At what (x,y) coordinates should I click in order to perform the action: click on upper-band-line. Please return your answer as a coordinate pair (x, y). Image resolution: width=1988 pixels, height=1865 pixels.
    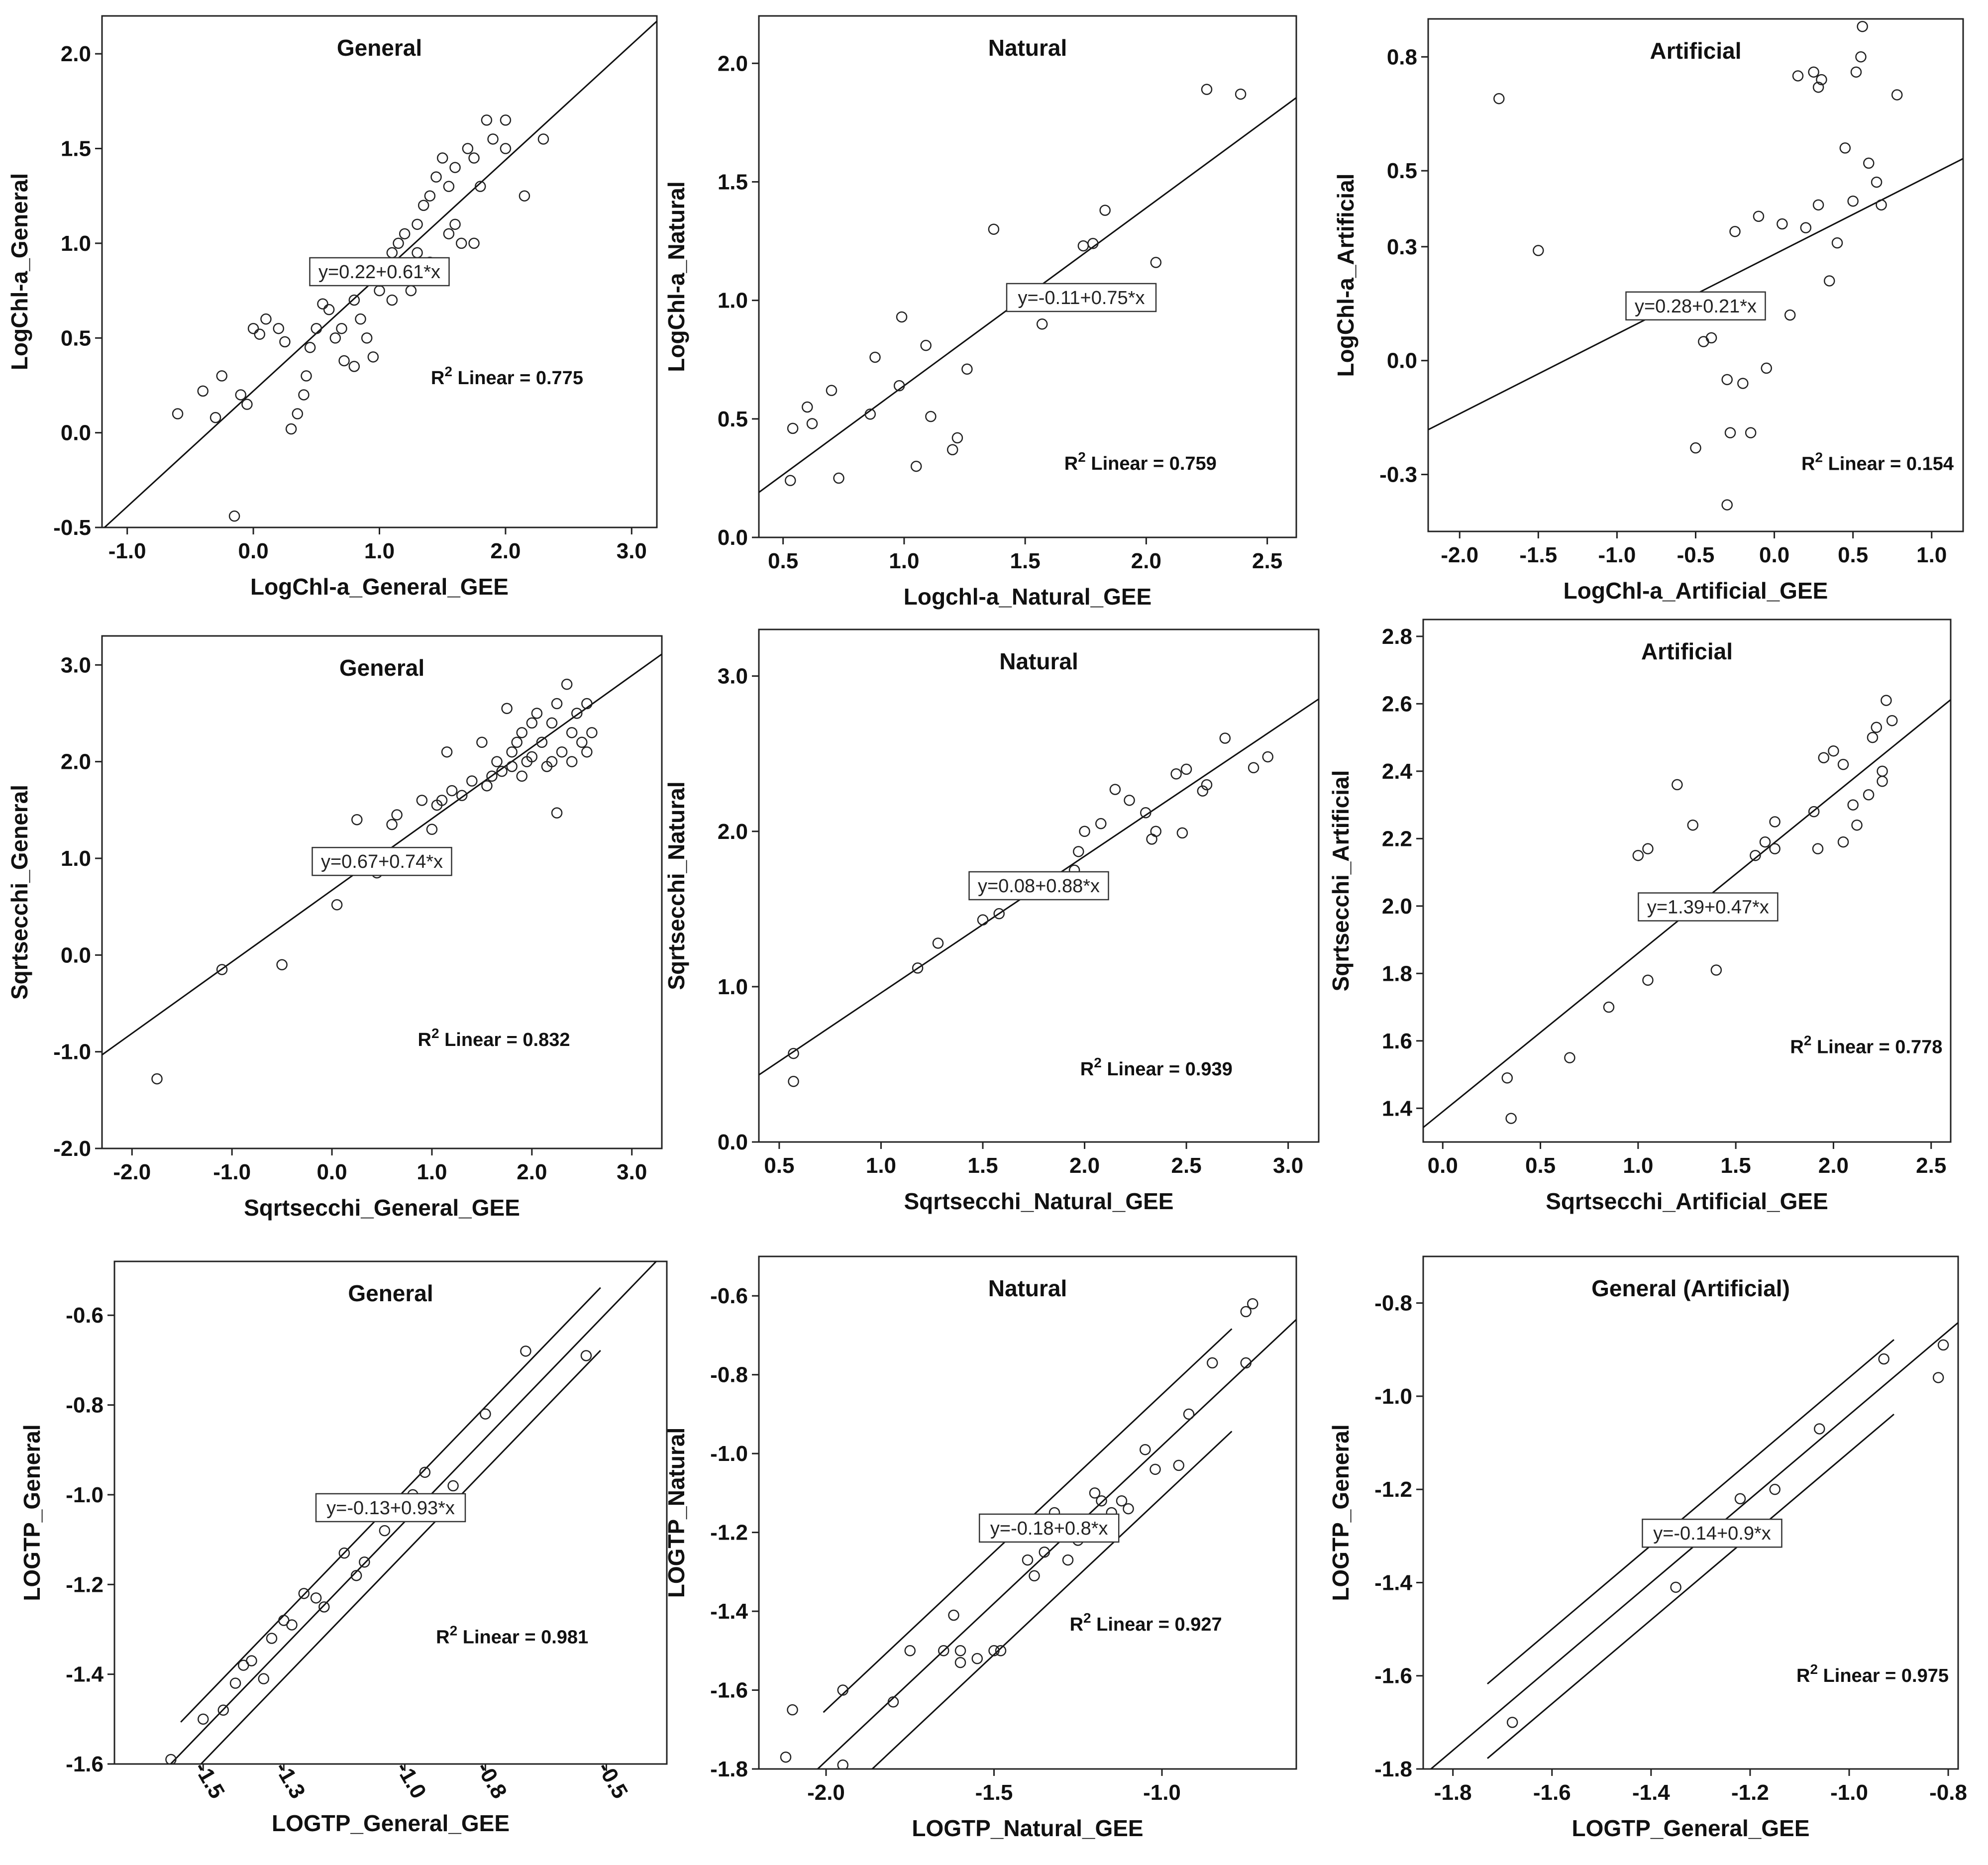
    Looking at the image, I should click on (1690, 1512).